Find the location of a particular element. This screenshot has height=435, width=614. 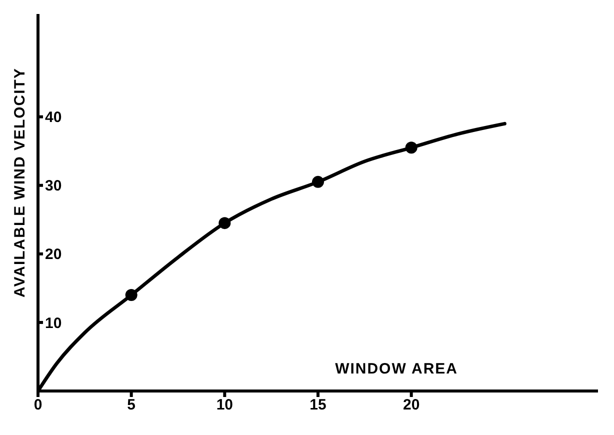

x-tick-label: 15 is located at coordinates (318, 405).